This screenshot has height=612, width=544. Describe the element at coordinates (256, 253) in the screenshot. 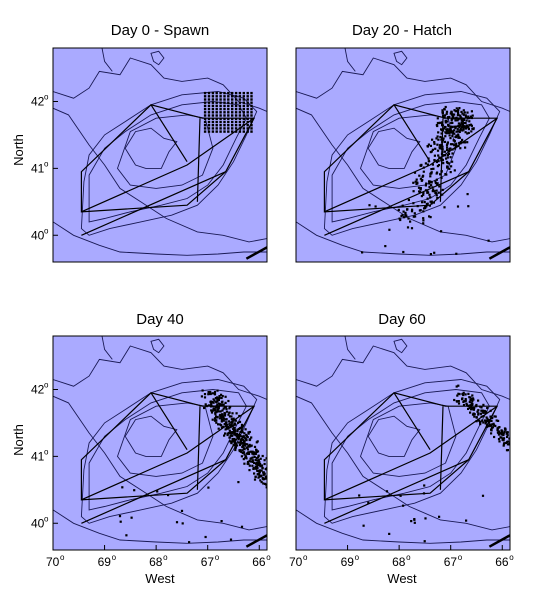

I see `coastline` at that location.